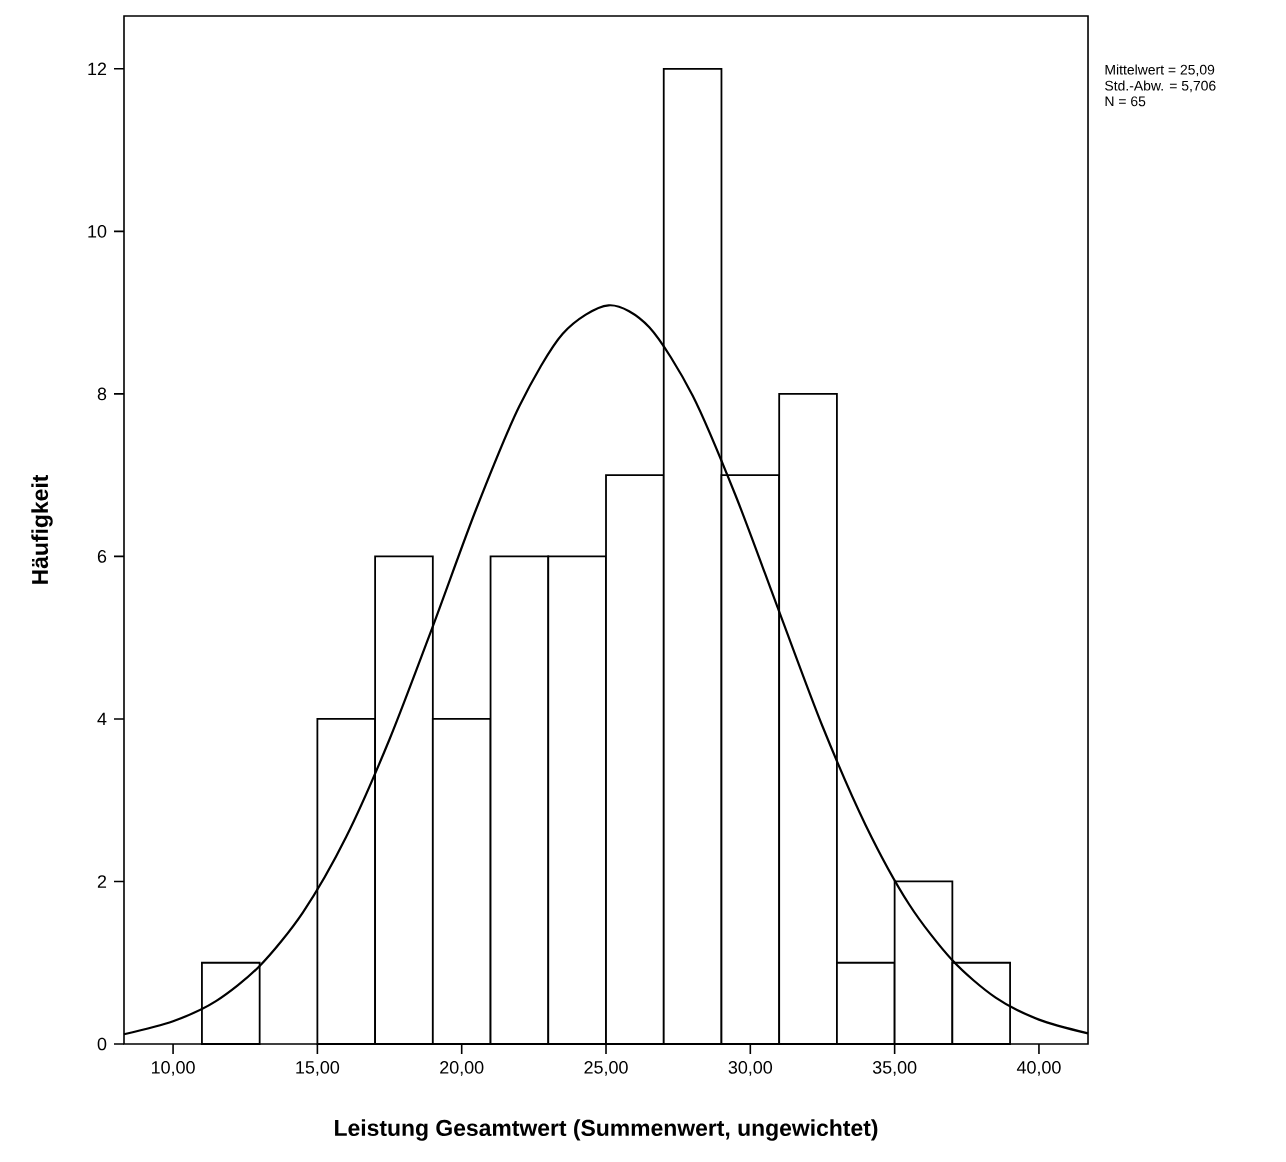  Describe the element at coordinates (102, 394) in the screenshot. I see `y-tick-label: 8` at that location.